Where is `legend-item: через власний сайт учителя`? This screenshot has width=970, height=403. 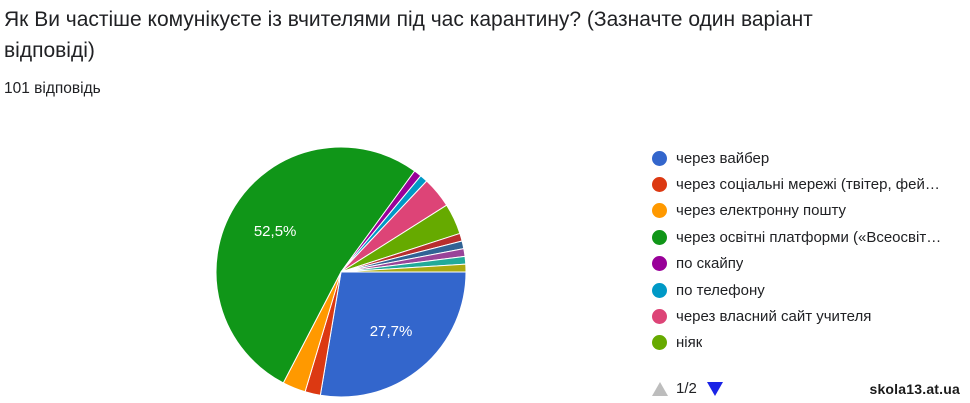 legend-item: через власний сайт учителя is located at coordinates (811, 316).